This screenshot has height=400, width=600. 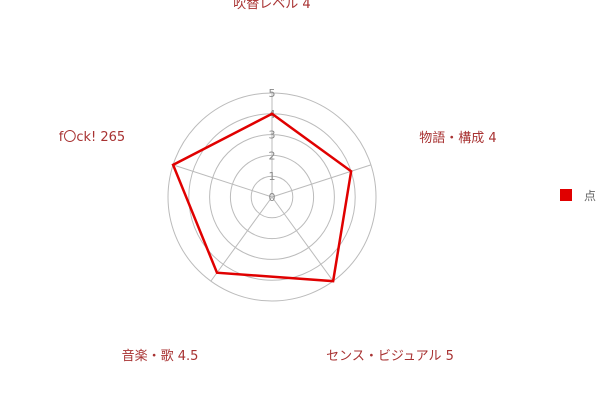 I want to click on axis-label: センス・ビジュアル 5, so click(x=390, y=356).